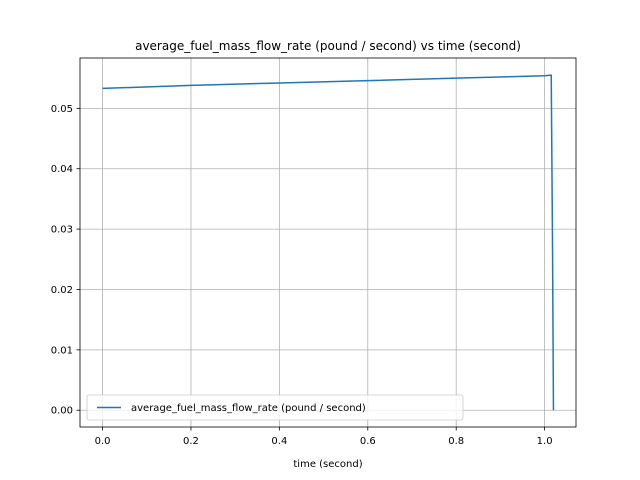  Describe the element at coordinates (191, 441) in the screenshot. I see `x-tick-label: 0.2` at that location.